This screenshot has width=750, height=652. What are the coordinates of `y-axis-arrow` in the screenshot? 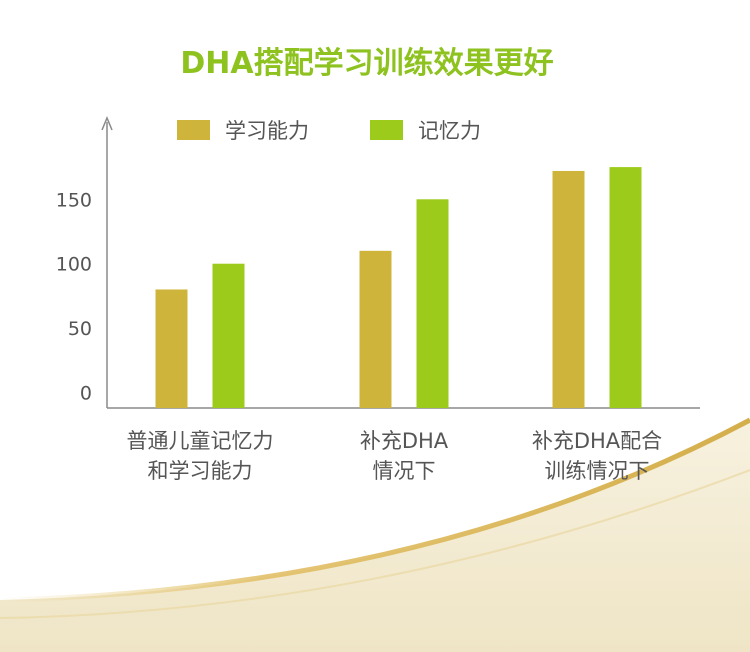 It's located at (107, 123).